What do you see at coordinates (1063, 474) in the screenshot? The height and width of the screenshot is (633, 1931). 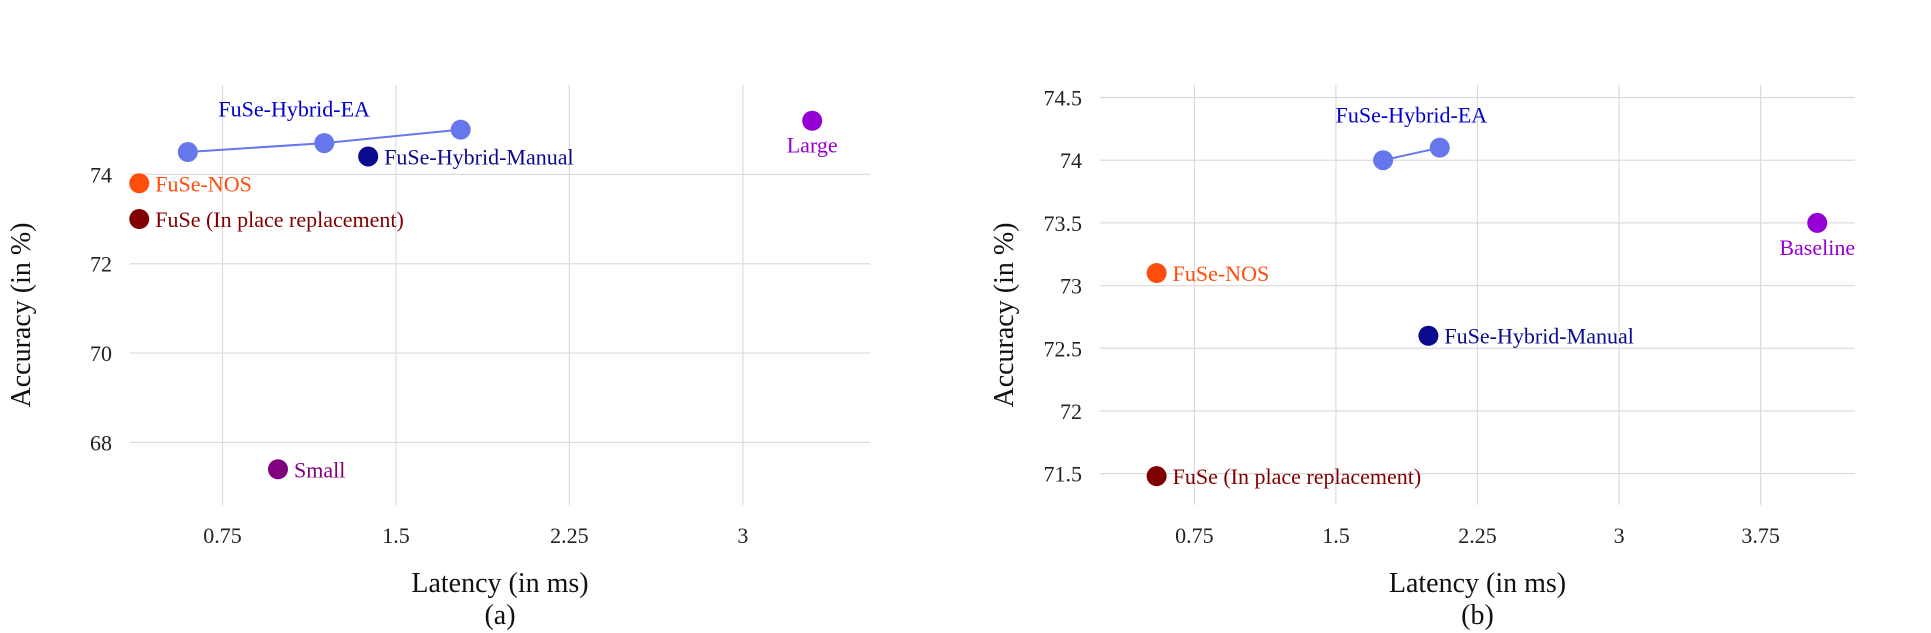 I see `y-tick-label: 71.5` at bounding box center [1063, 474].